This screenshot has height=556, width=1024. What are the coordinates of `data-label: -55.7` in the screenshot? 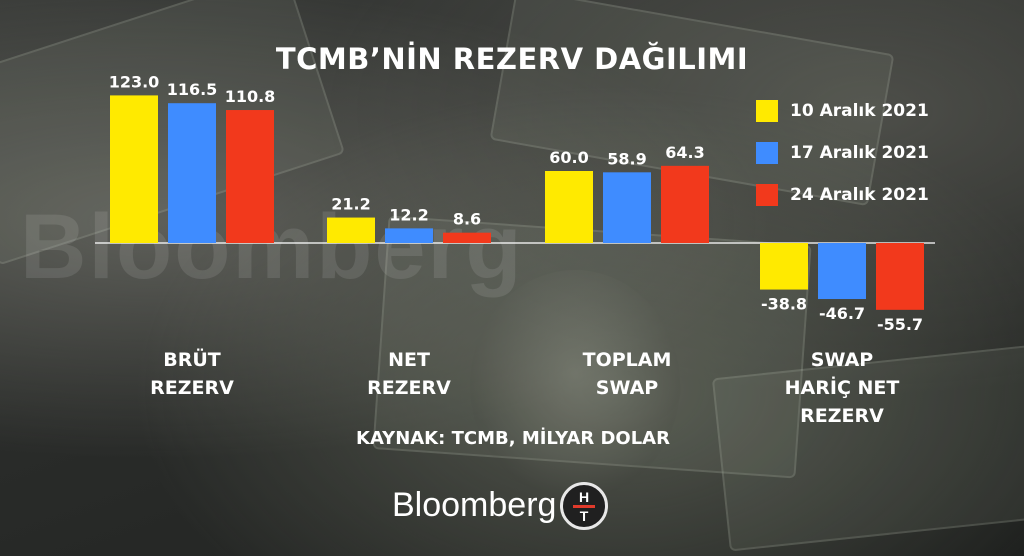 It's located at (900, 324).